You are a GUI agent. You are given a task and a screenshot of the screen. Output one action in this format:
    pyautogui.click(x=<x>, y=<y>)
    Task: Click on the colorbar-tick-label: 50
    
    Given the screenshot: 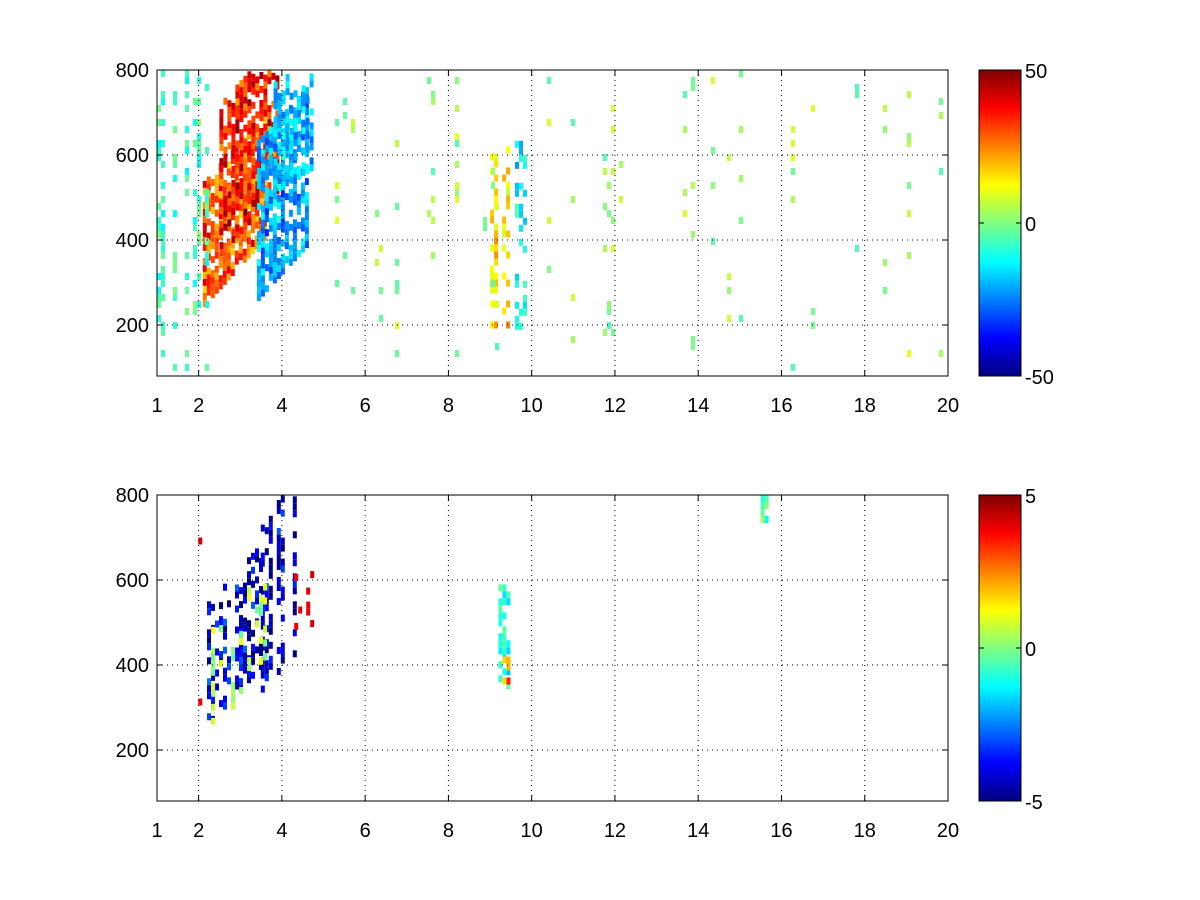 What is the action you would take?
    pyautogui.click(x=1036, y=72)
    